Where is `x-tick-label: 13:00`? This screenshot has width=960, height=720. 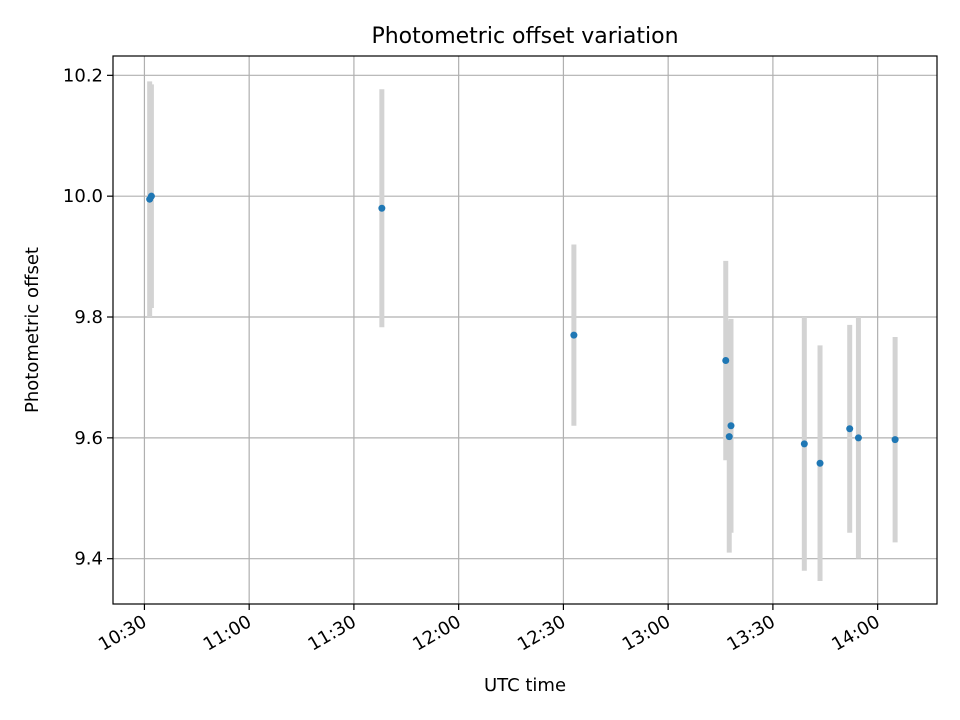 x-tick-label: 13:00 is located at coordinates (646, 633).